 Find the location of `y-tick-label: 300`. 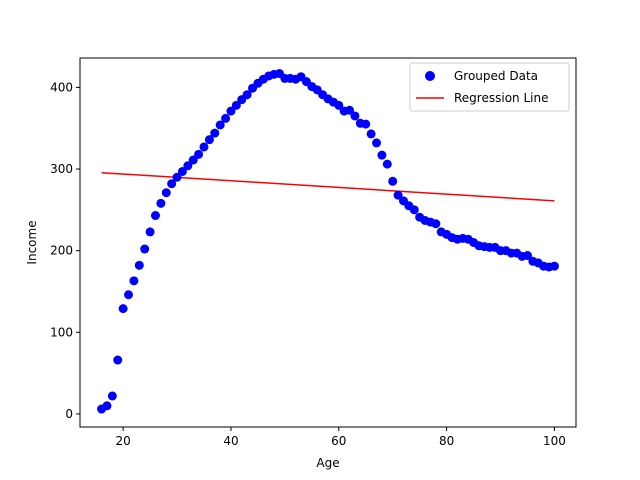

y-tick-label: 300 is located at coordinates (61, 169).